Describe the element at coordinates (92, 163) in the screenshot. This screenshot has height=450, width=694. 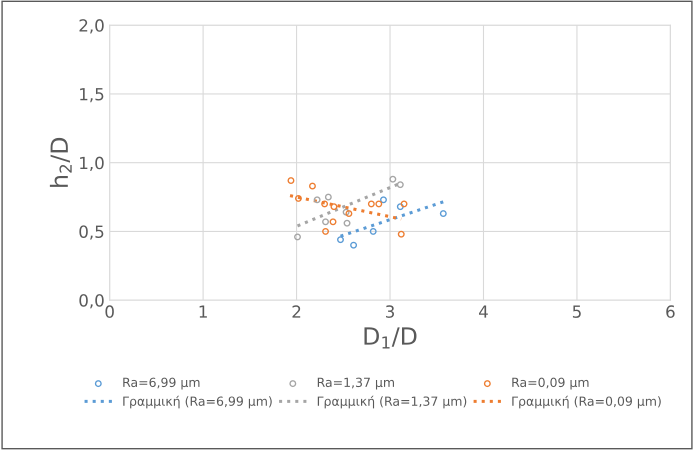
I see `y-tick-label: 1,0` at that location.